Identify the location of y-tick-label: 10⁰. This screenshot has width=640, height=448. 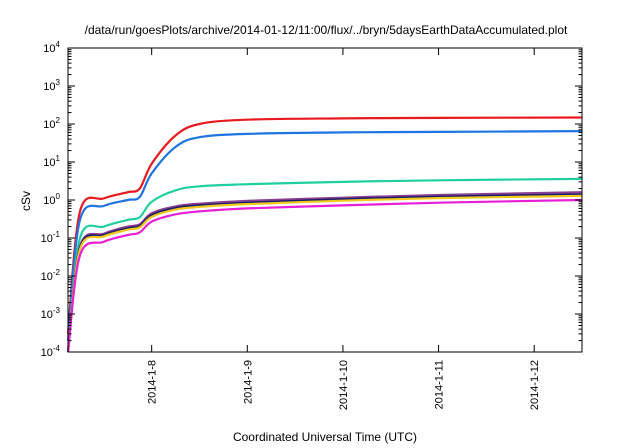
(51, 199).